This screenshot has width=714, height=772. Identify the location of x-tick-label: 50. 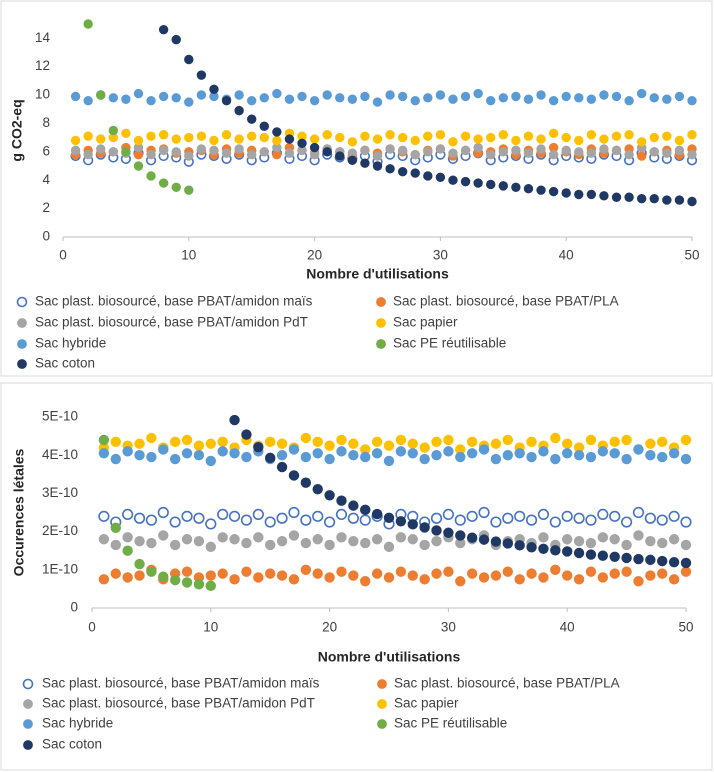
(691, 255).